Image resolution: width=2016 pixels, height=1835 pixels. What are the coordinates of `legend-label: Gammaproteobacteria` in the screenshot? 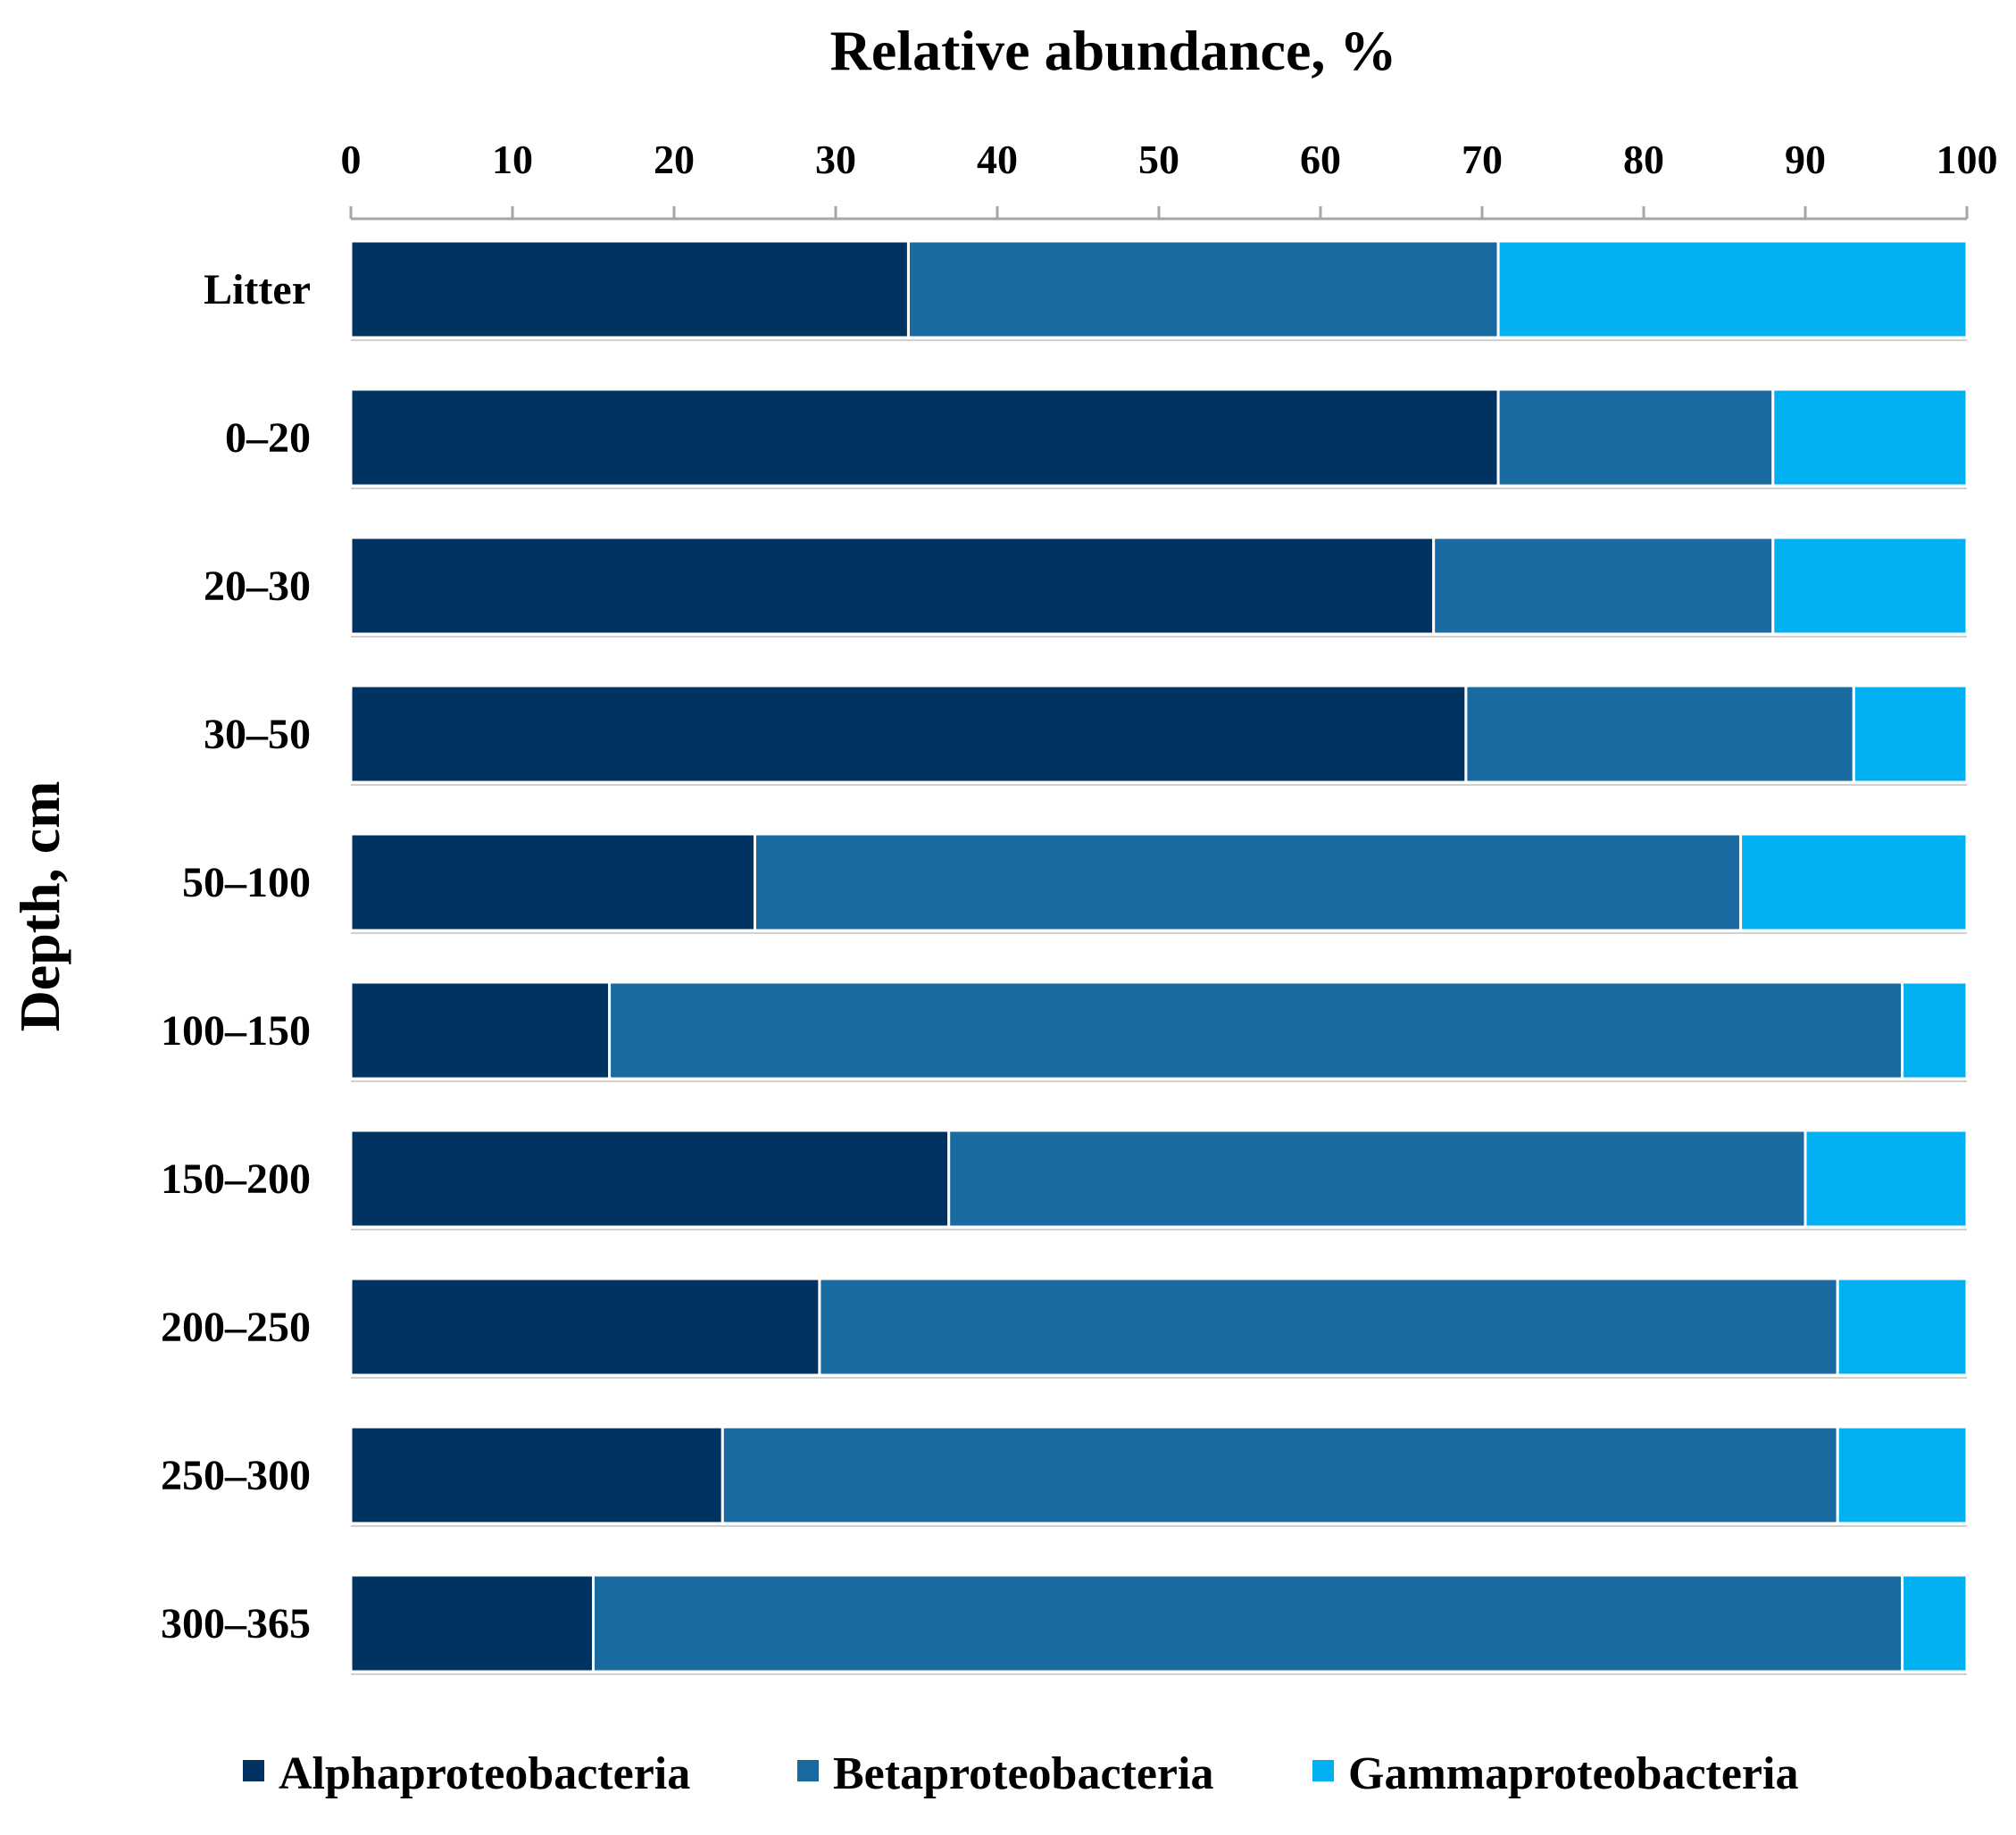 It's located at (1573, 1774).